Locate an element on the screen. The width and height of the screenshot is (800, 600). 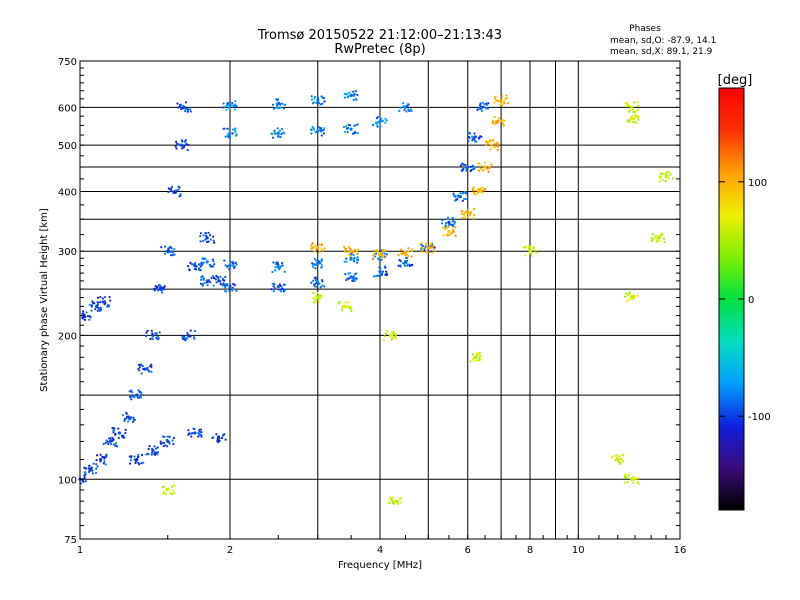
y-tick-label: 300 is located at coordinates (67, 252).